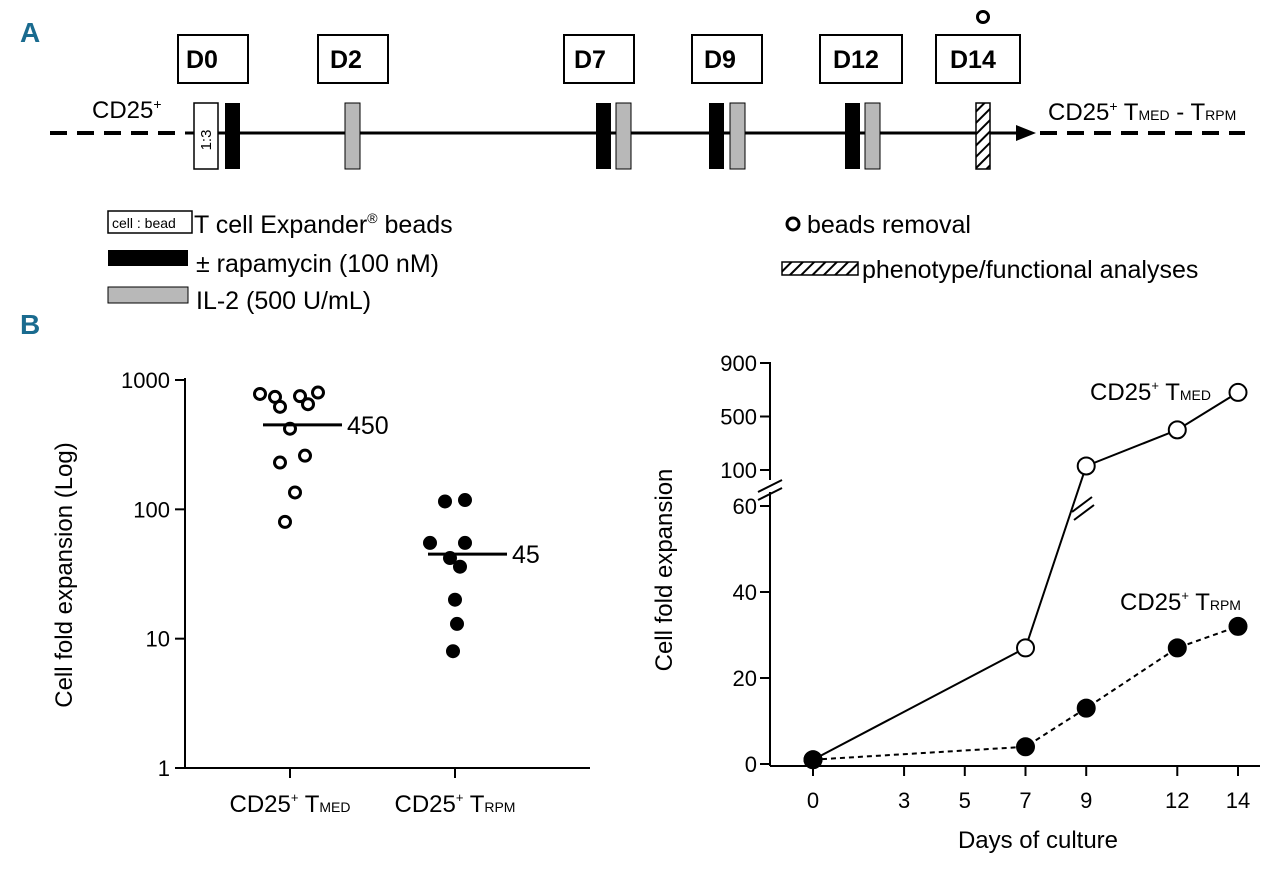 This screenshot has height=869, width=1280. Describe the element at coordinates (720, 60) in the screenshot. I see `day-label-d9: D9` at that location.